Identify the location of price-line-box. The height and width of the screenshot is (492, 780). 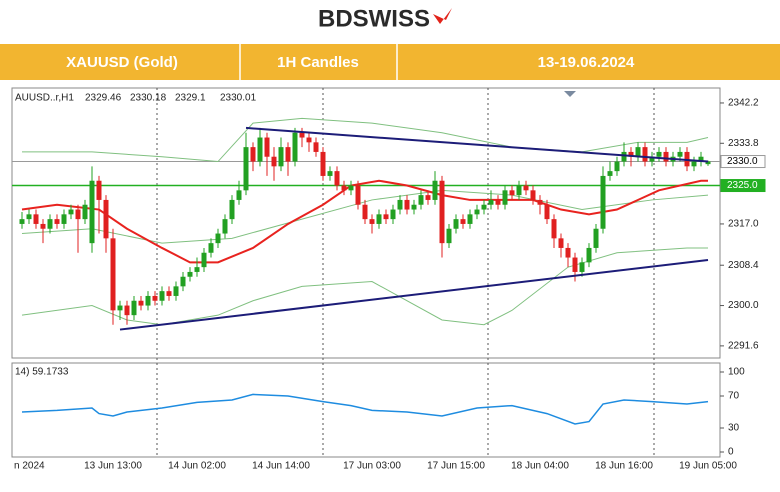
(743, 186).